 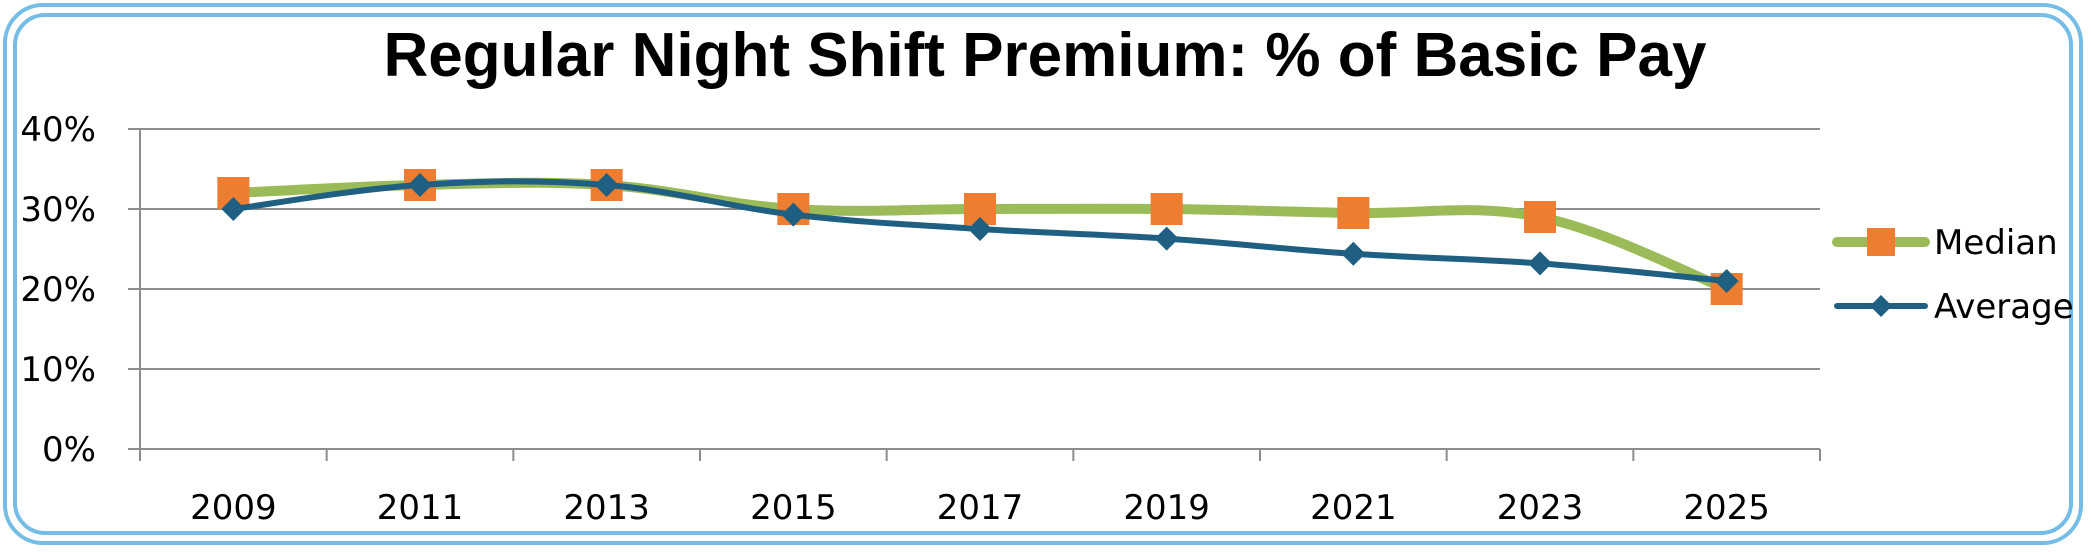 I want to click on y-tick-label: 0%, so click(x=69, y=450).